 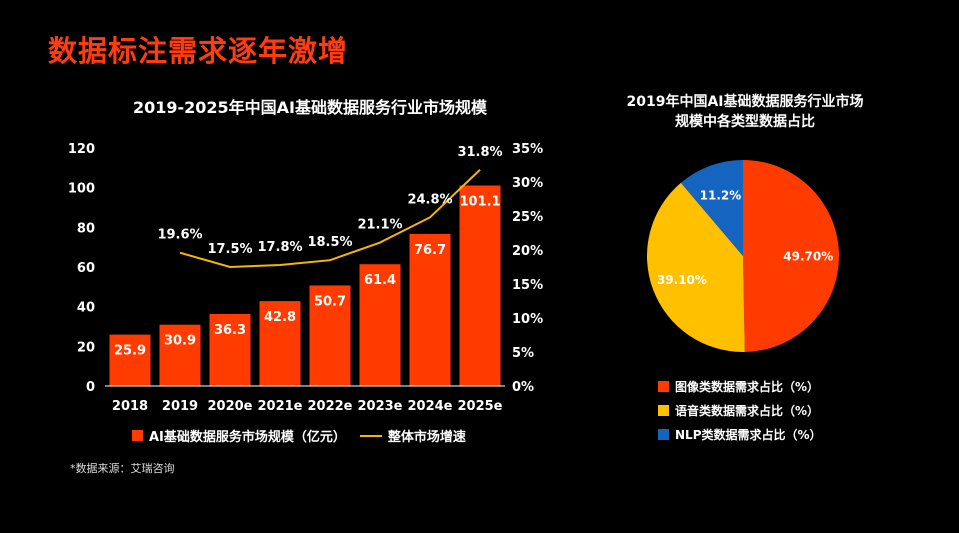 I want to click on bar-data-label: 36.3, so click(x=230, y=330).